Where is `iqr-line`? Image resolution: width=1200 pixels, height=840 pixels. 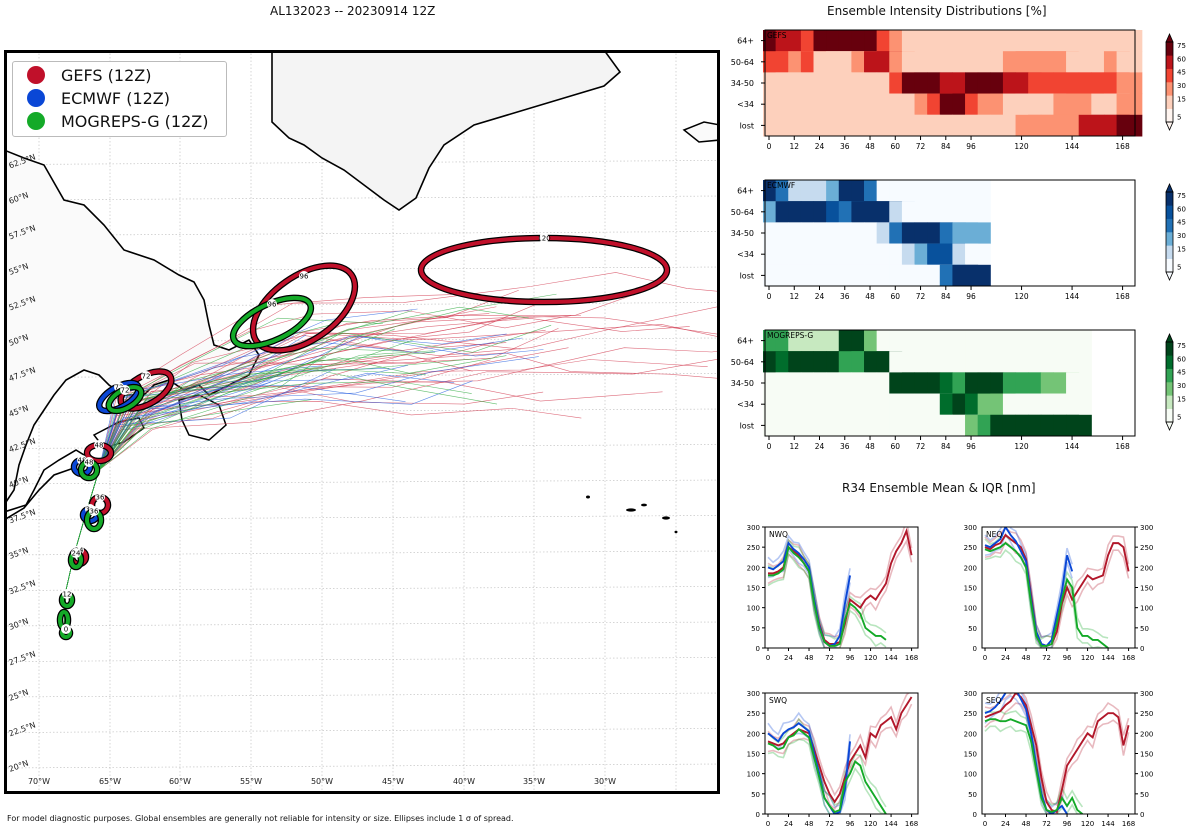
iqr-line is located at coordinates (840, 757).